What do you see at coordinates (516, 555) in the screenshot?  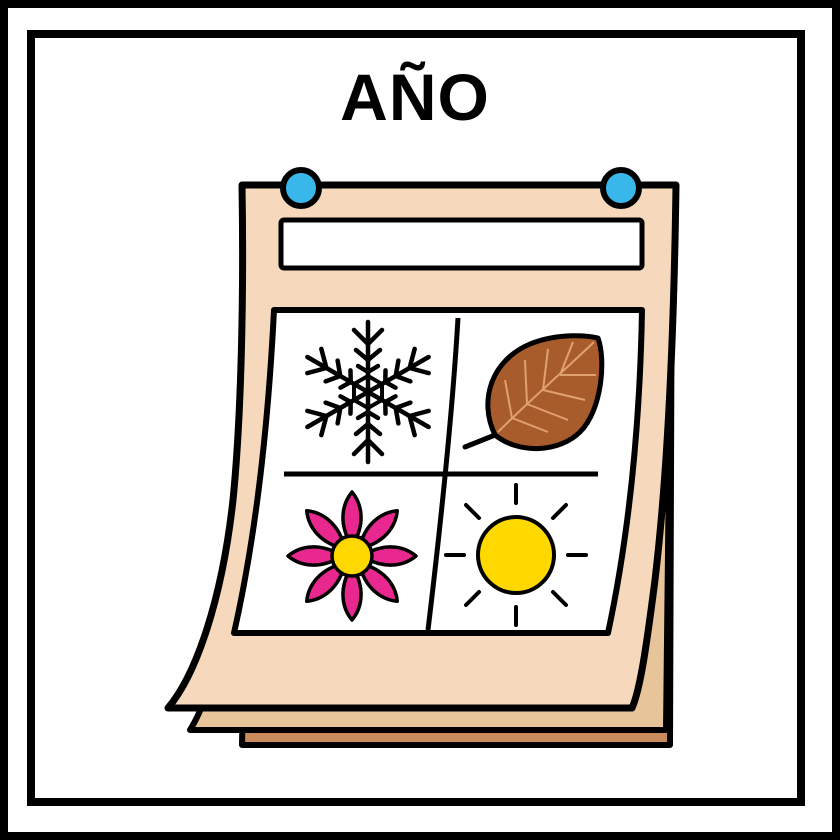 I see `sun-icon` at bounding box center [516, 555].